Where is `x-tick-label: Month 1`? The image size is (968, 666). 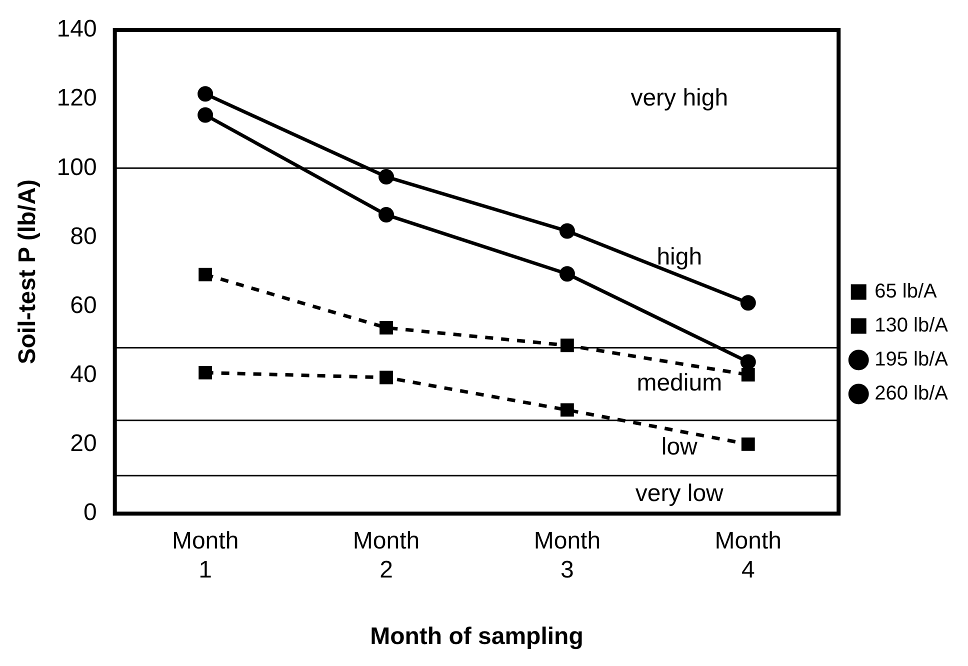 x-tick-label: Month 1 is located at coordinates (205, 556).